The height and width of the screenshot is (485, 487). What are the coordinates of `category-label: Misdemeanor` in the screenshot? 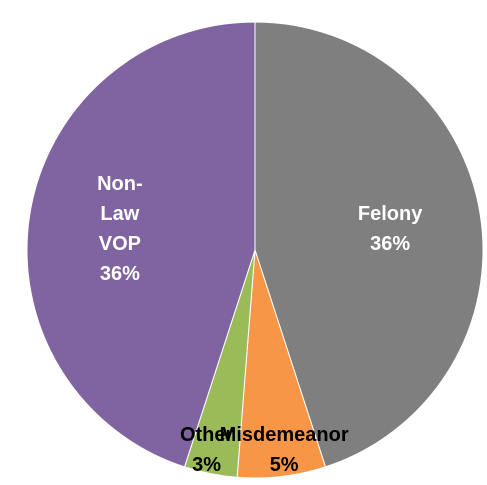 It's located at (284, 435).